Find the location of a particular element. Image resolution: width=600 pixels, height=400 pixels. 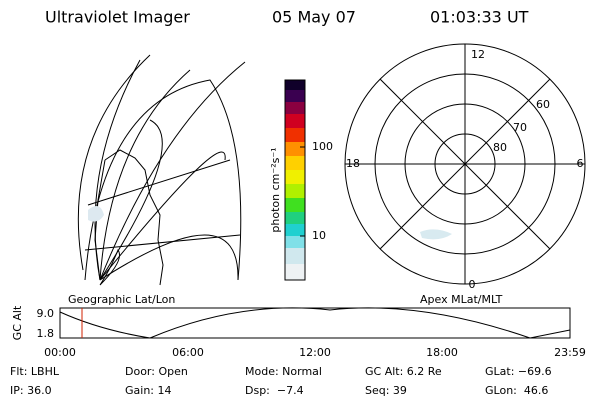

mlat-label: 80 is located at coordinates (500, 147).